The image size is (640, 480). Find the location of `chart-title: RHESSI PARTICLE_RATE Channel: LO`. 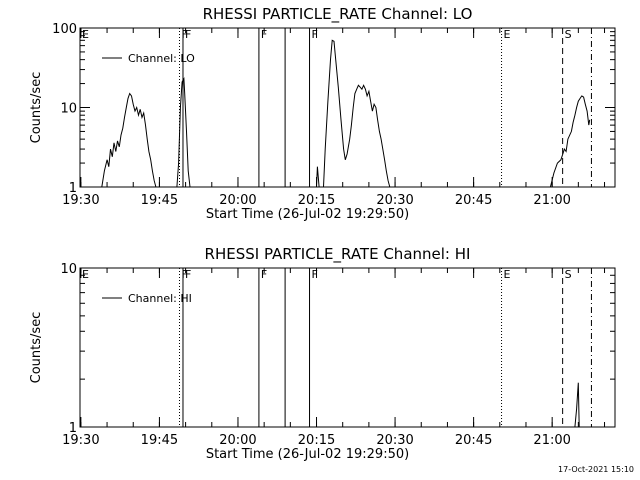

chart-title: RHESSI PARTICLE_RATE Channel: LO is located at coordinates (338, 14).